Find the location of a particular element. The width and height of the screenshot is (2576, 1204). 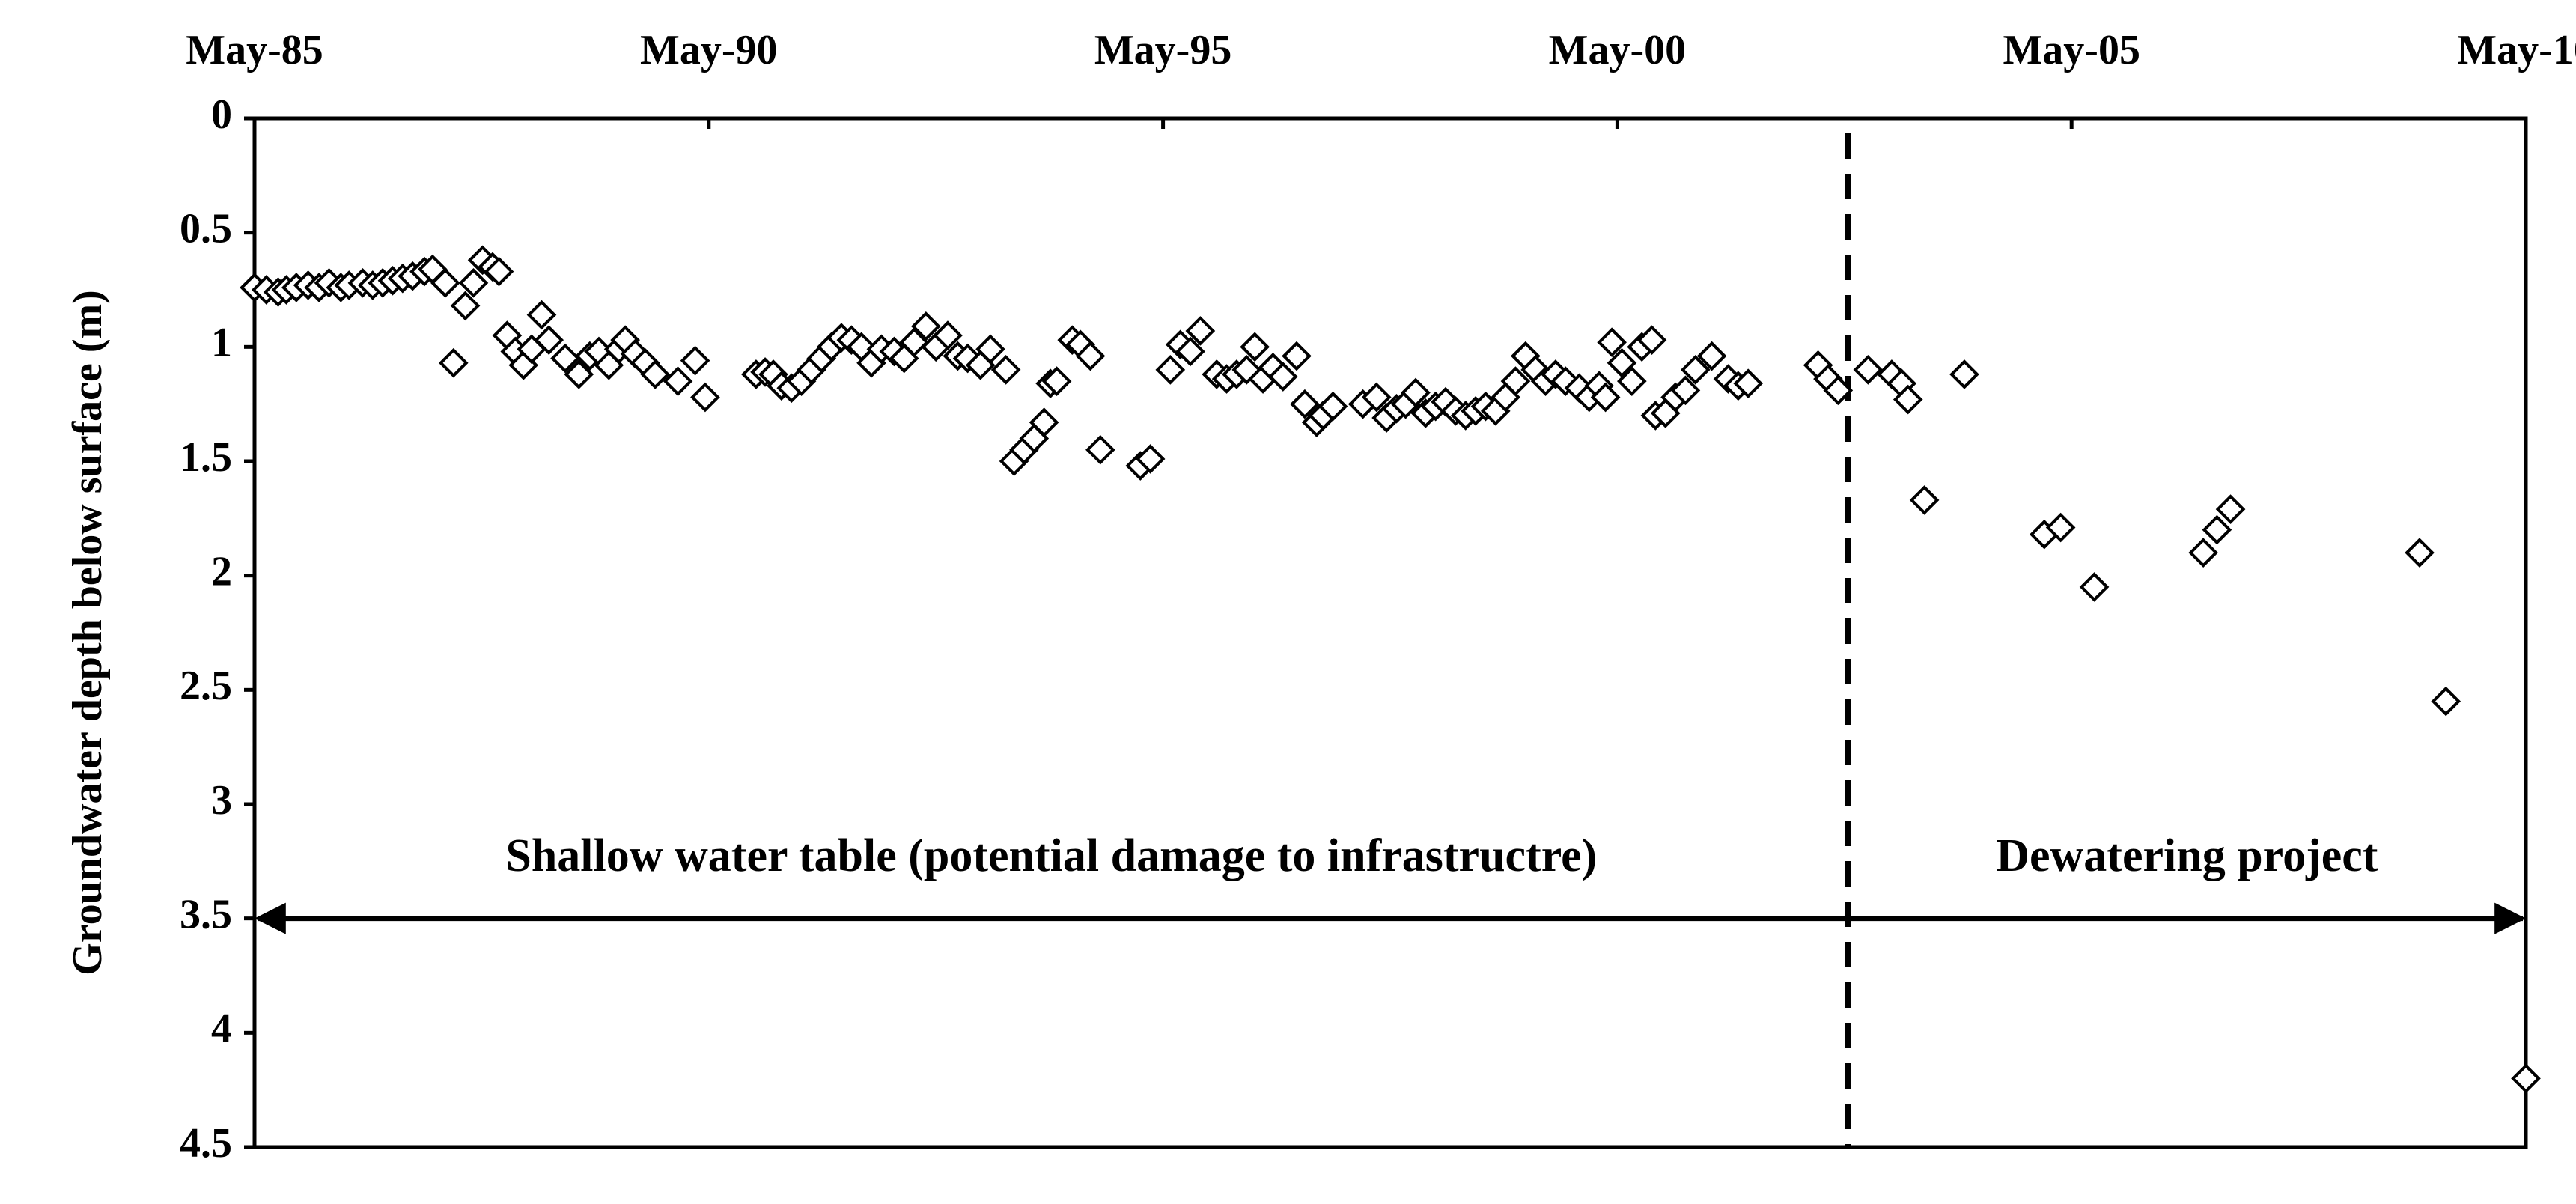

y-tick-label: 2.5 is located at coordinates (206, 686).